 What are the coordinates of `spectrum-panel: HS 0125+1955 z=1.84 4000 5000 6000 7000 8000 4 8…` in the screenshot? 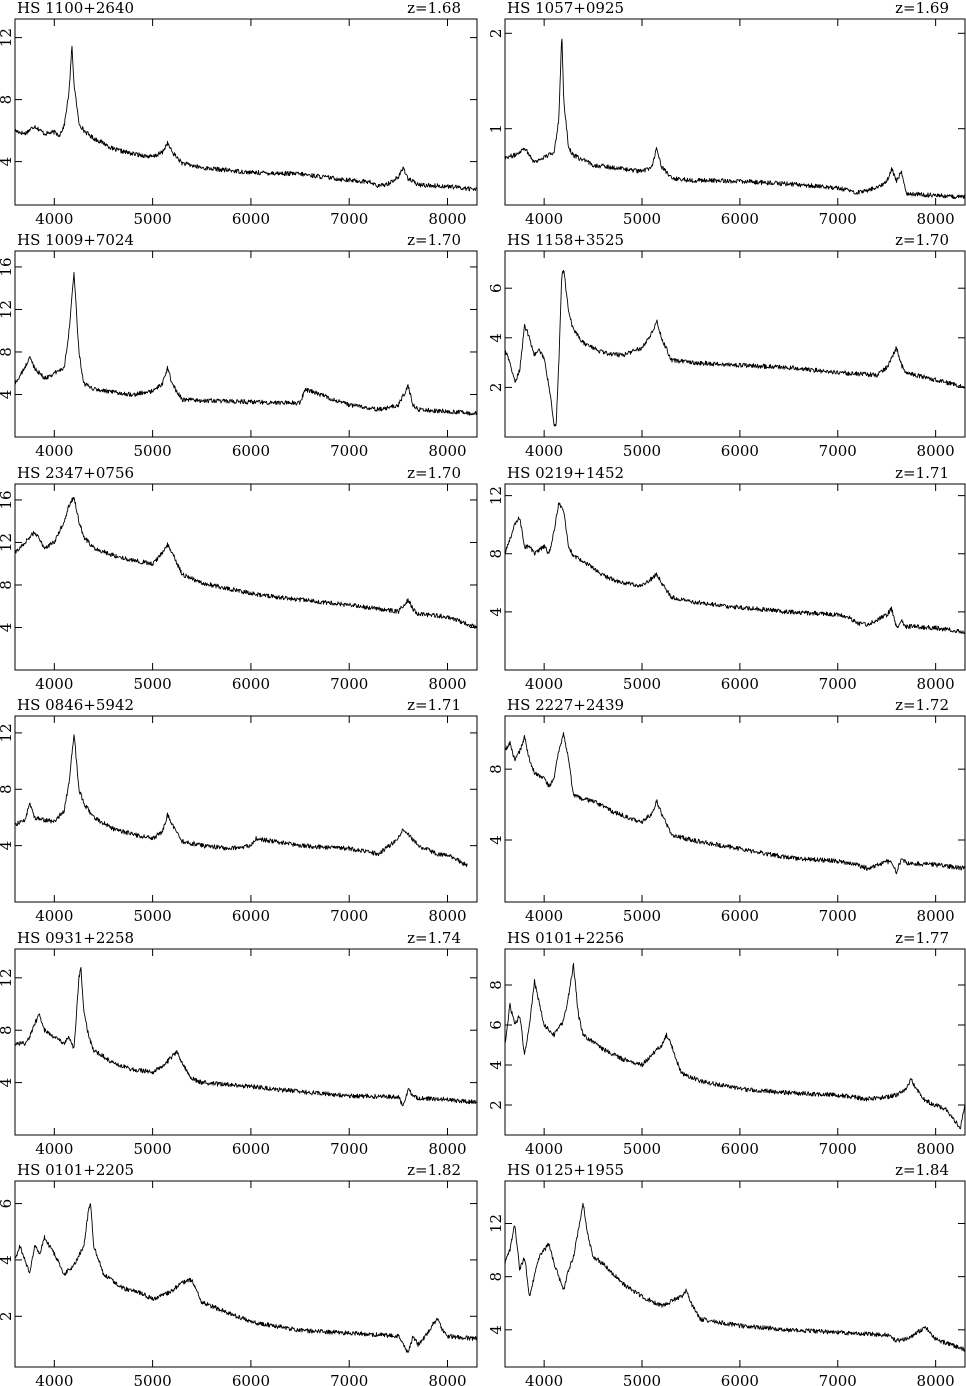 It's located at (726, 1273).